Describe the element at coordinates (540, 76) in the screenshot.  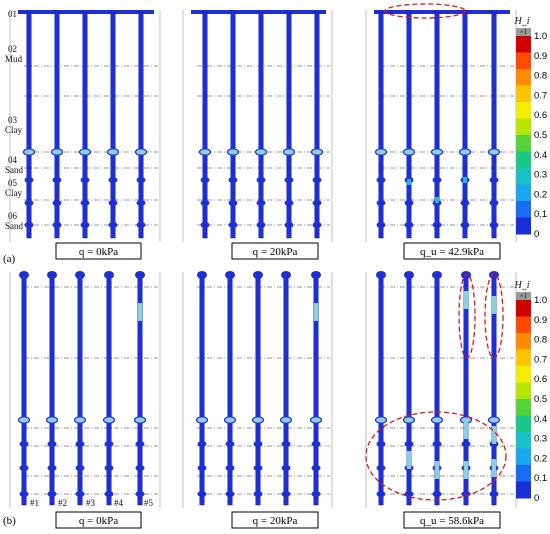
I see `colorbar-tick: 0.8` at that location.